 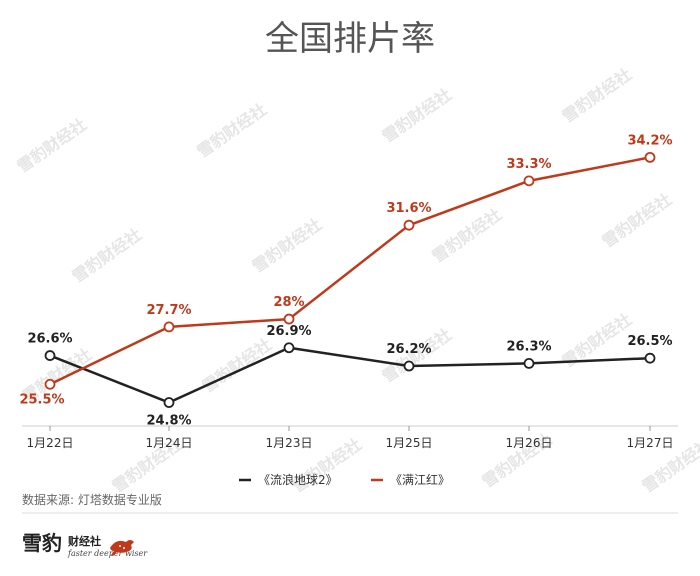 I want to click on logo: 雪豹 财经社 faster deeper wiser, so click(x=85, y=544).